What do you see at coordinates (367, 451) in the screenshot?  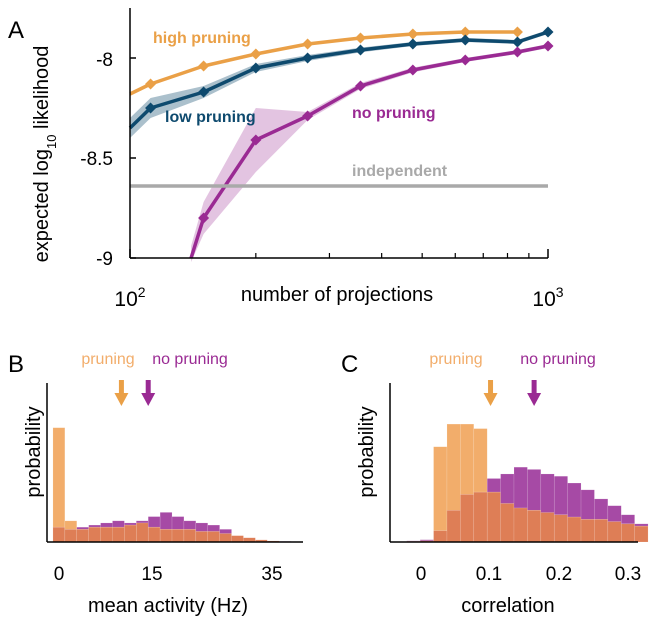 I see `panel-c-y-axis-label: probability` at bounding box center [367, 451].